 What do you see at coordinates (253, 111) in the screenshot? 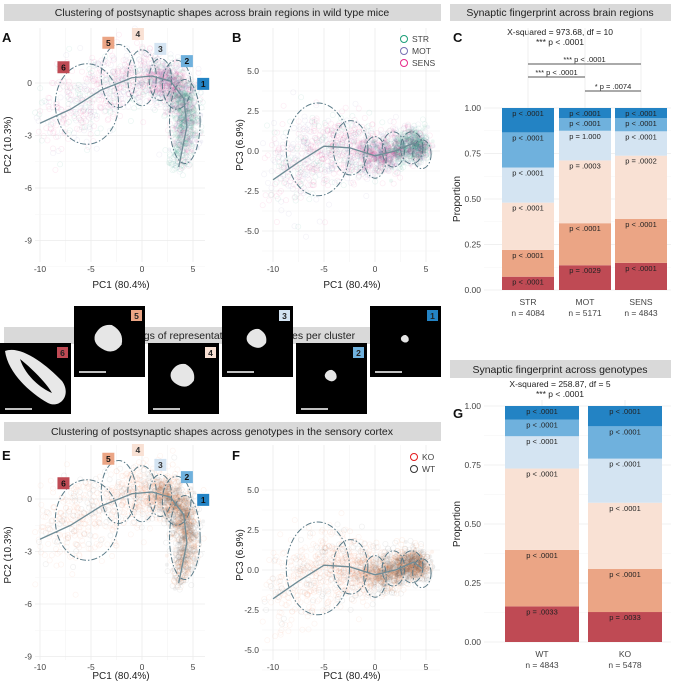
I see `y-tick-label: 2.5` at bounding box center [253, 111].